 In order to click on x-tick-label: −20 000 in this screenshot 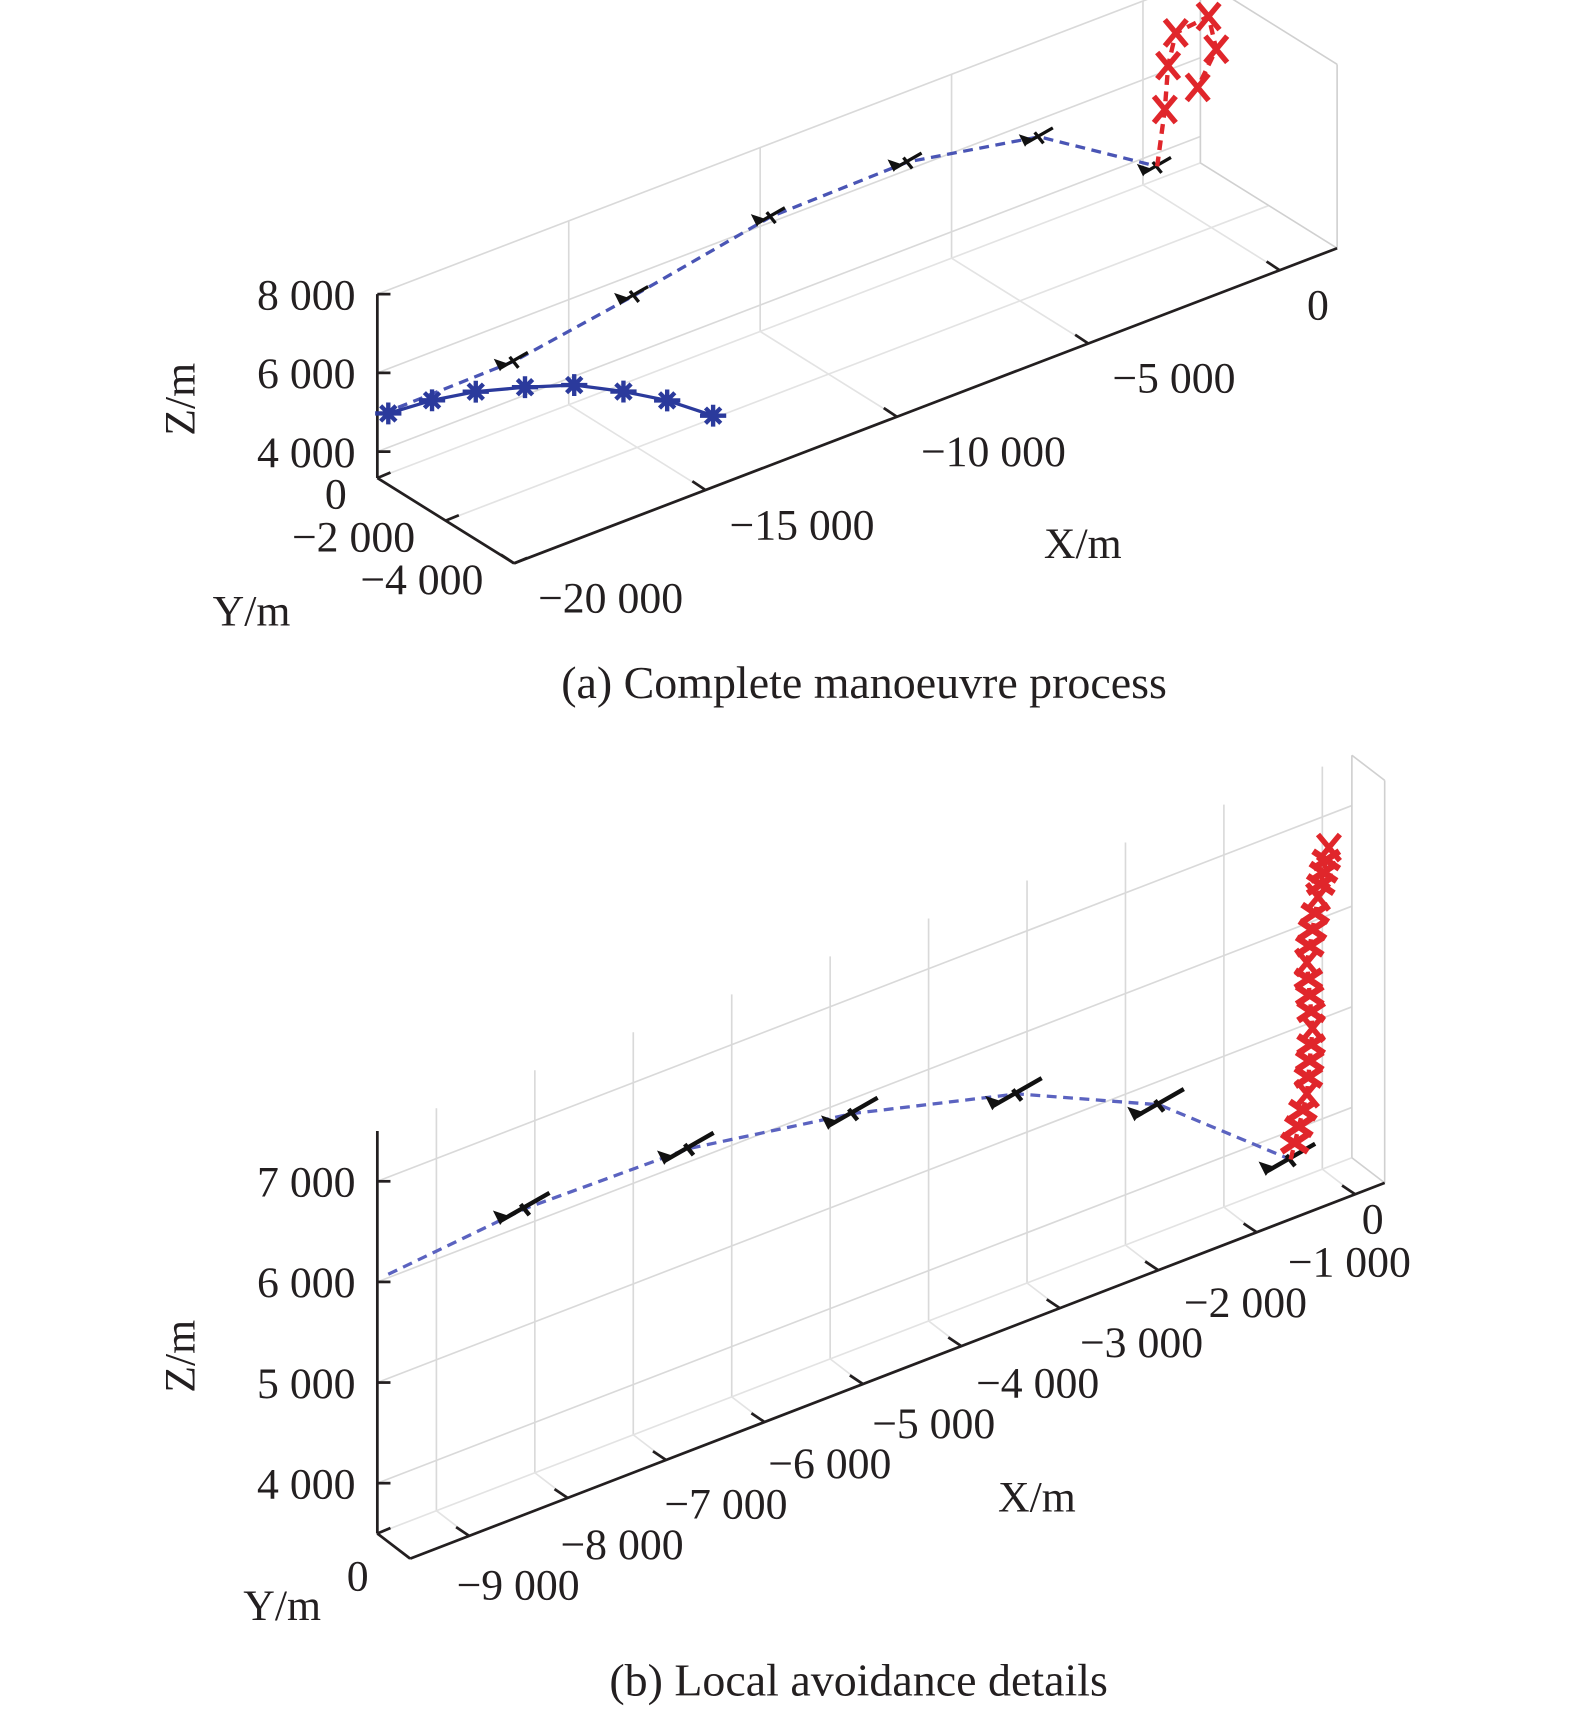, I will do `click(610, 599)`.